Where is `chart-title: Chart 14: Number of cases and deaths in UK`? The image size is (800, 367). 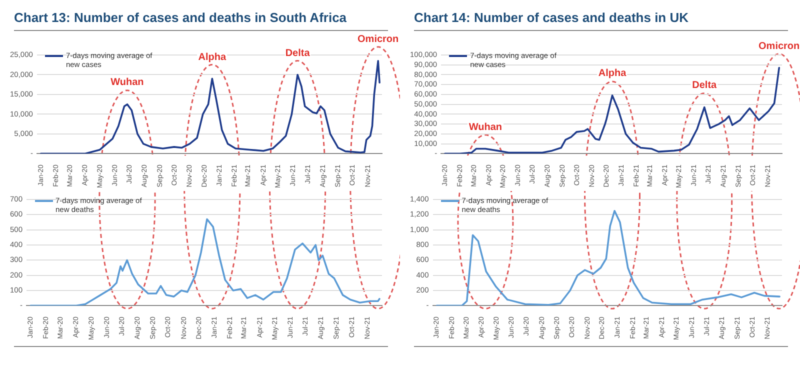 chart-title: Chart 14: Number of cases and deaths in UK is located at coordinates (551, 17).